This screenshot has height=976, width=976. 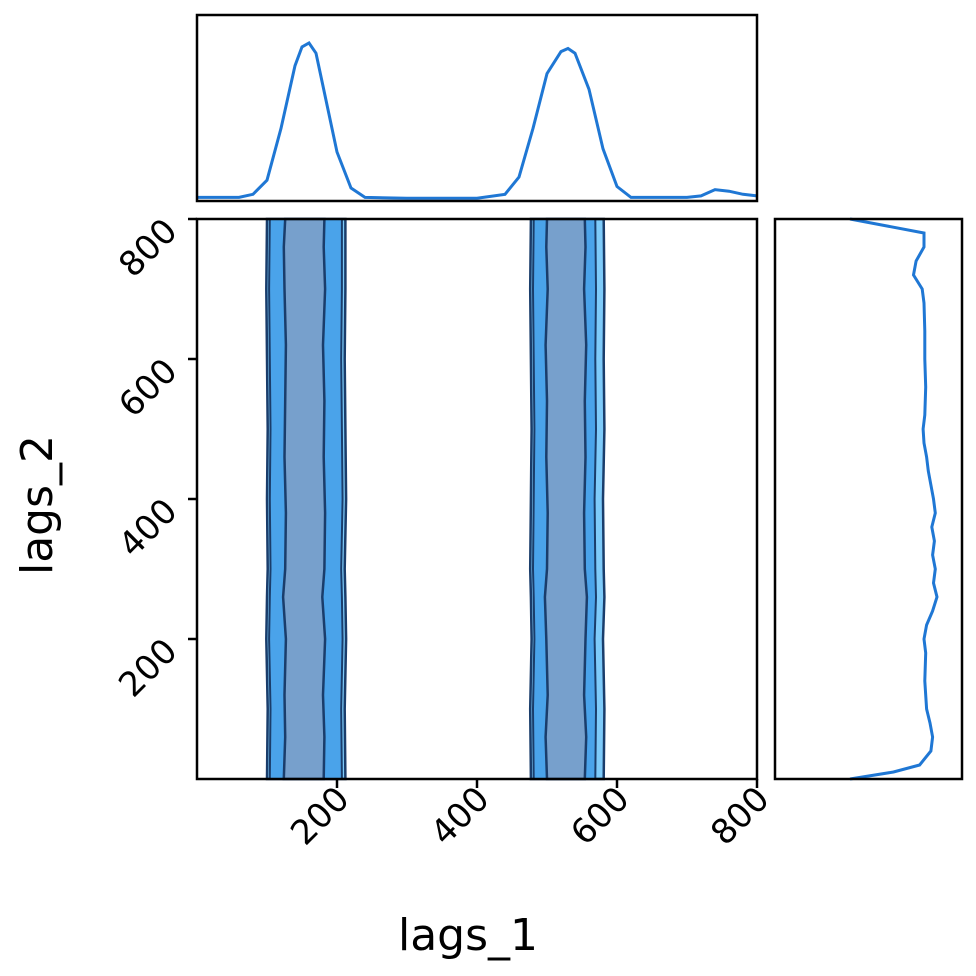 I want to click on lags-2-density-line, so click(x=894, y=499).